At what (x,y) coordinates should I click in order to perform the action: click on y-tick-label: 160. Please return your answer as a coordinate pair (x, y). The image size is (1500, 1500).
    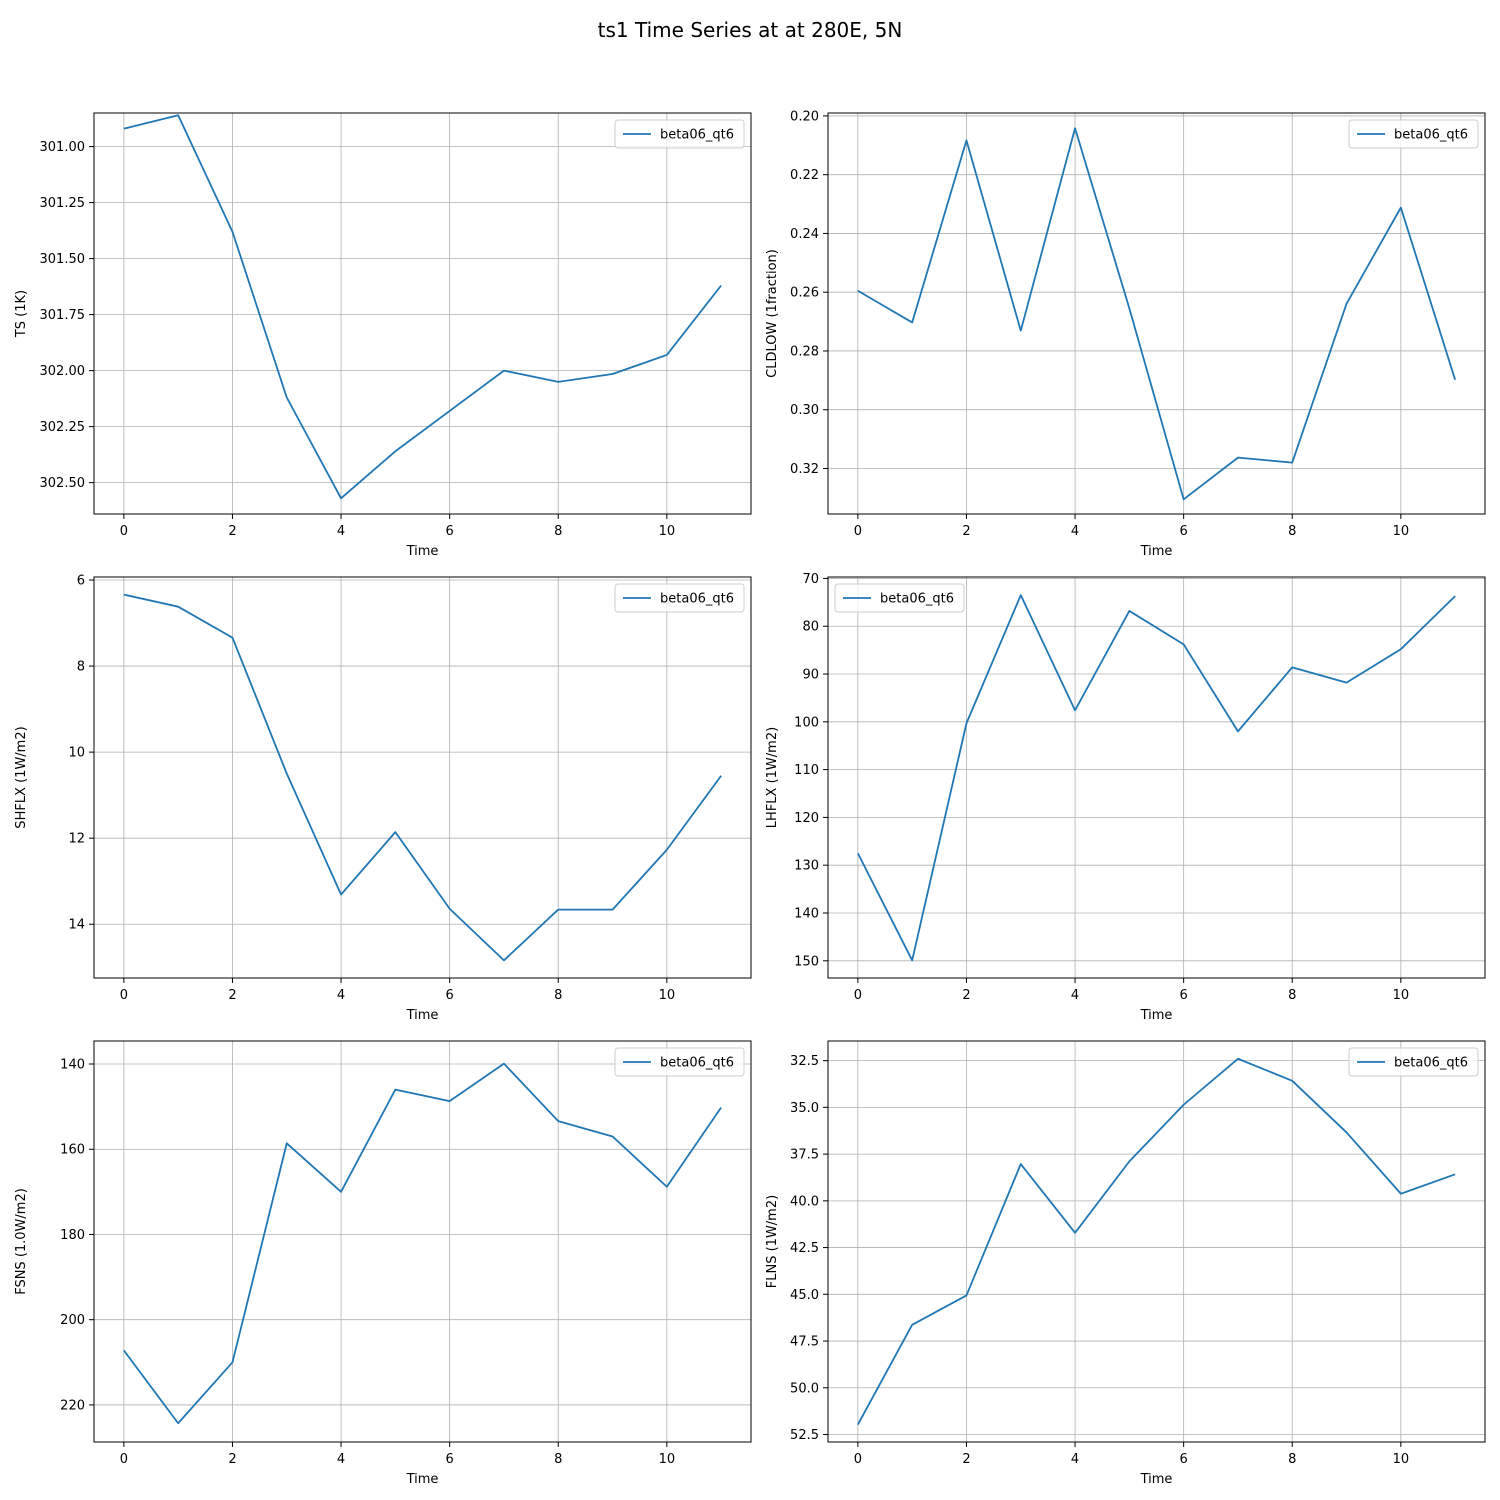
    Looking at the image, I should click on (72, 1150).